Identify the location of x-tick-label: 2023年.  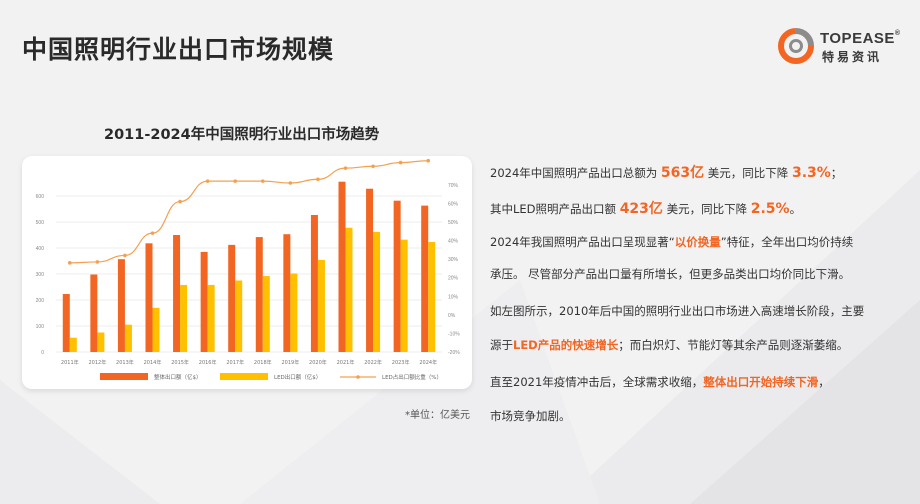
(401, 362).